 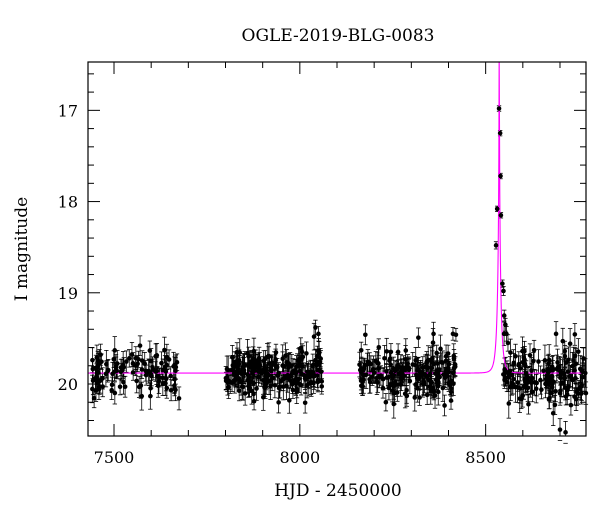 I want to click on x-tick-label: 8000, so click(x=299, y=457).